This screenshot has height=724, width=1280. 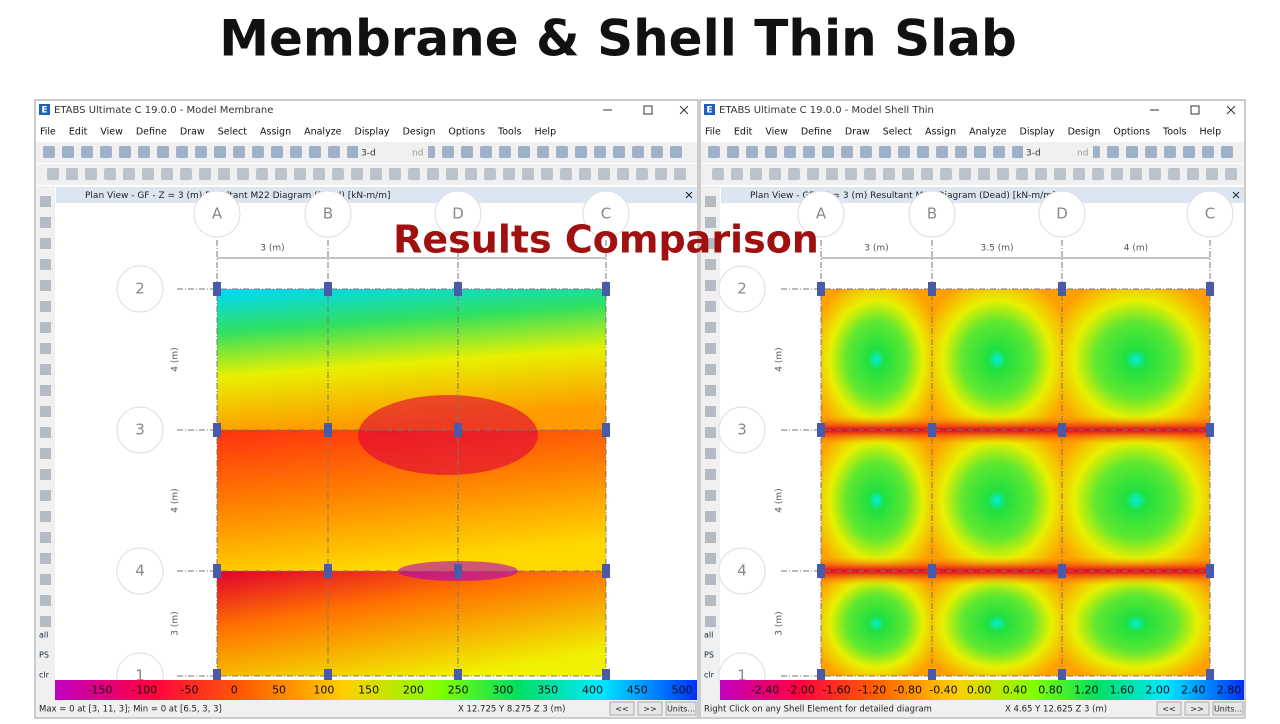 What do you see at coordinates (857, 132) in the screenshot?
I see `menu-item: Draw` at bounding box center [857, 132].